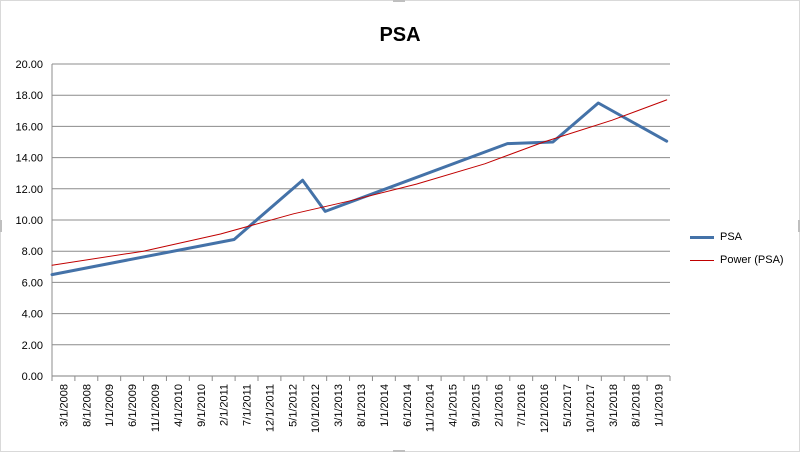 The height and width of the screenshot is (452, 800). I want to click on x-tick-label: 8/1/2008, so click(87, 405).